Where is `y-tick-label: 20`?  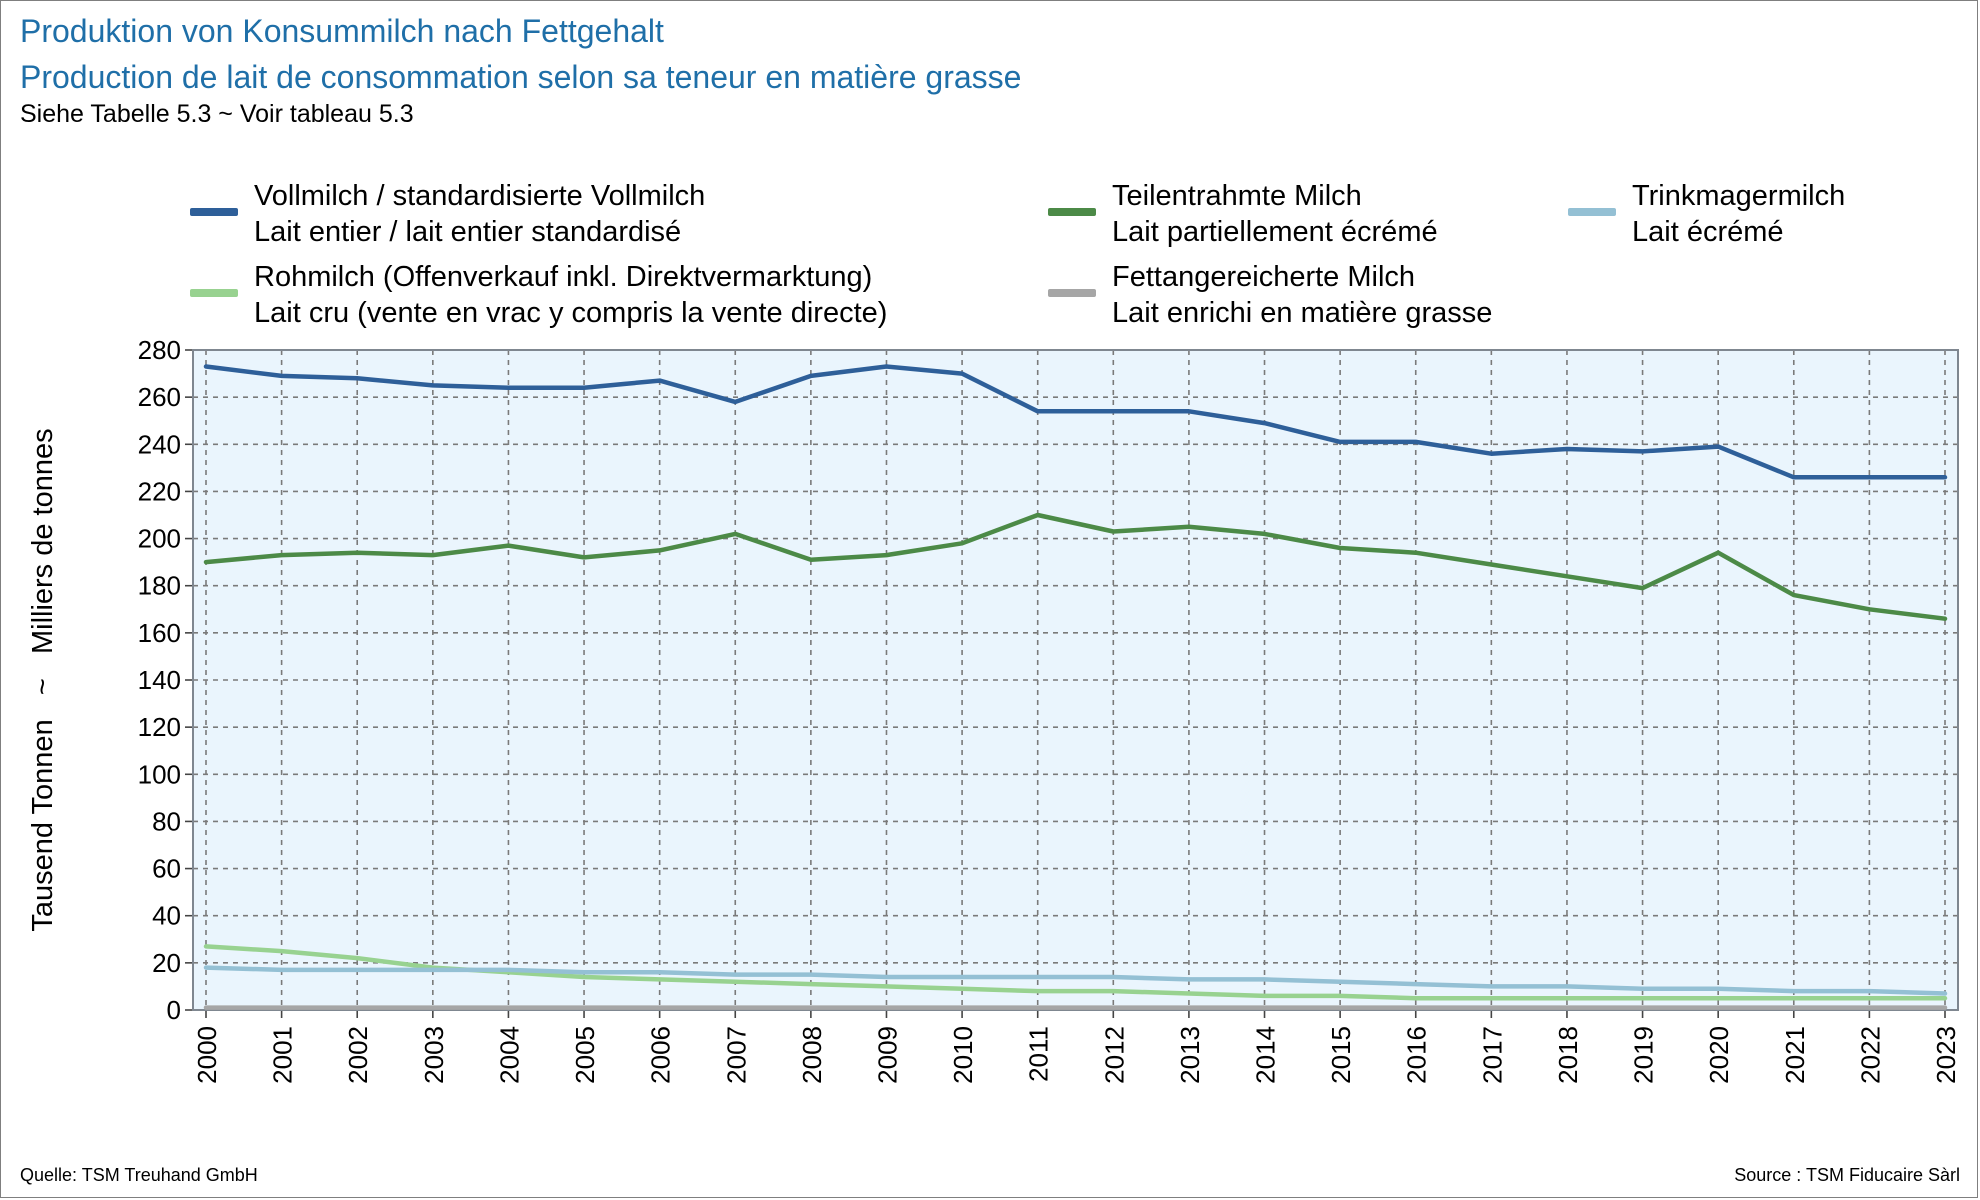 y-tick-label: 20 is located at coordinates (166, 963).